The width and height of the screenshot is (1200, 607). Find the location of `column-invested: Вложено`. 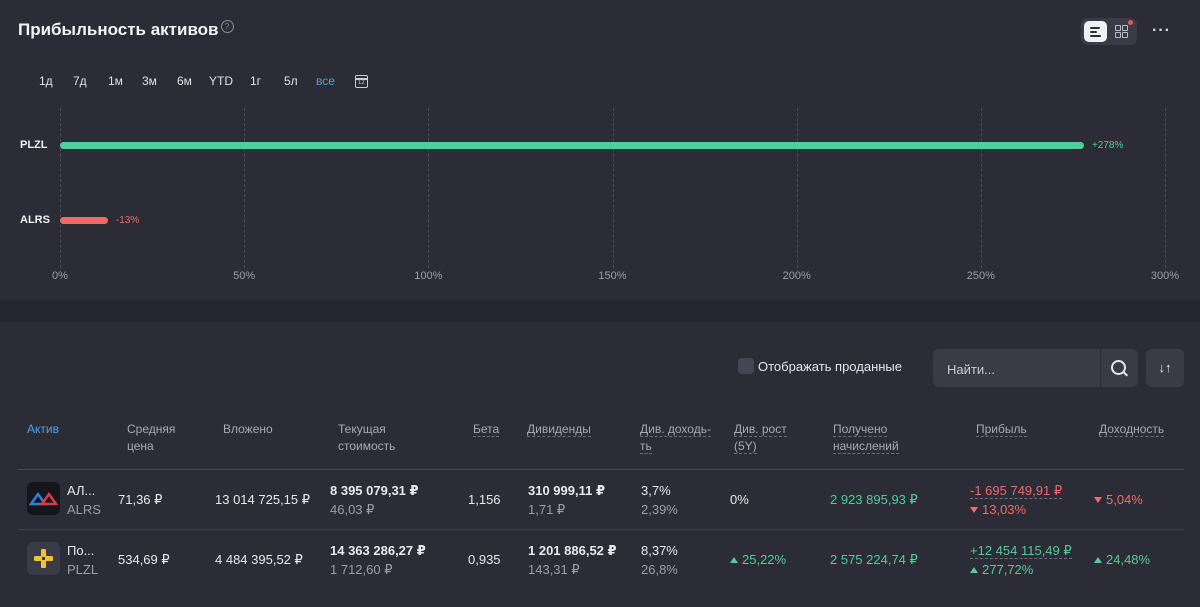

column-invested: Вложено is located at coordinates (248, 429).